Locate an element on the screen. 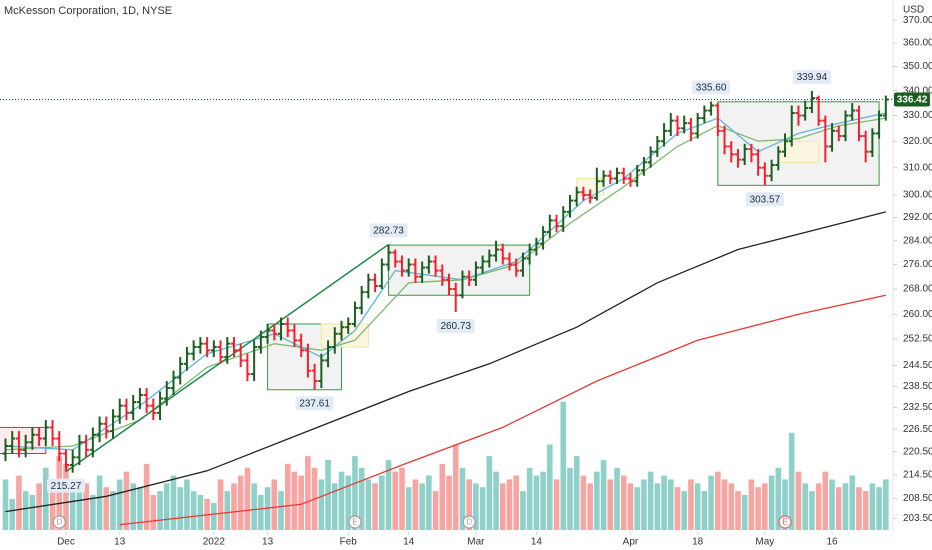 This screenshot has width=932, height=550. x-tick-label: Dec is located at coordinates (66, 542).